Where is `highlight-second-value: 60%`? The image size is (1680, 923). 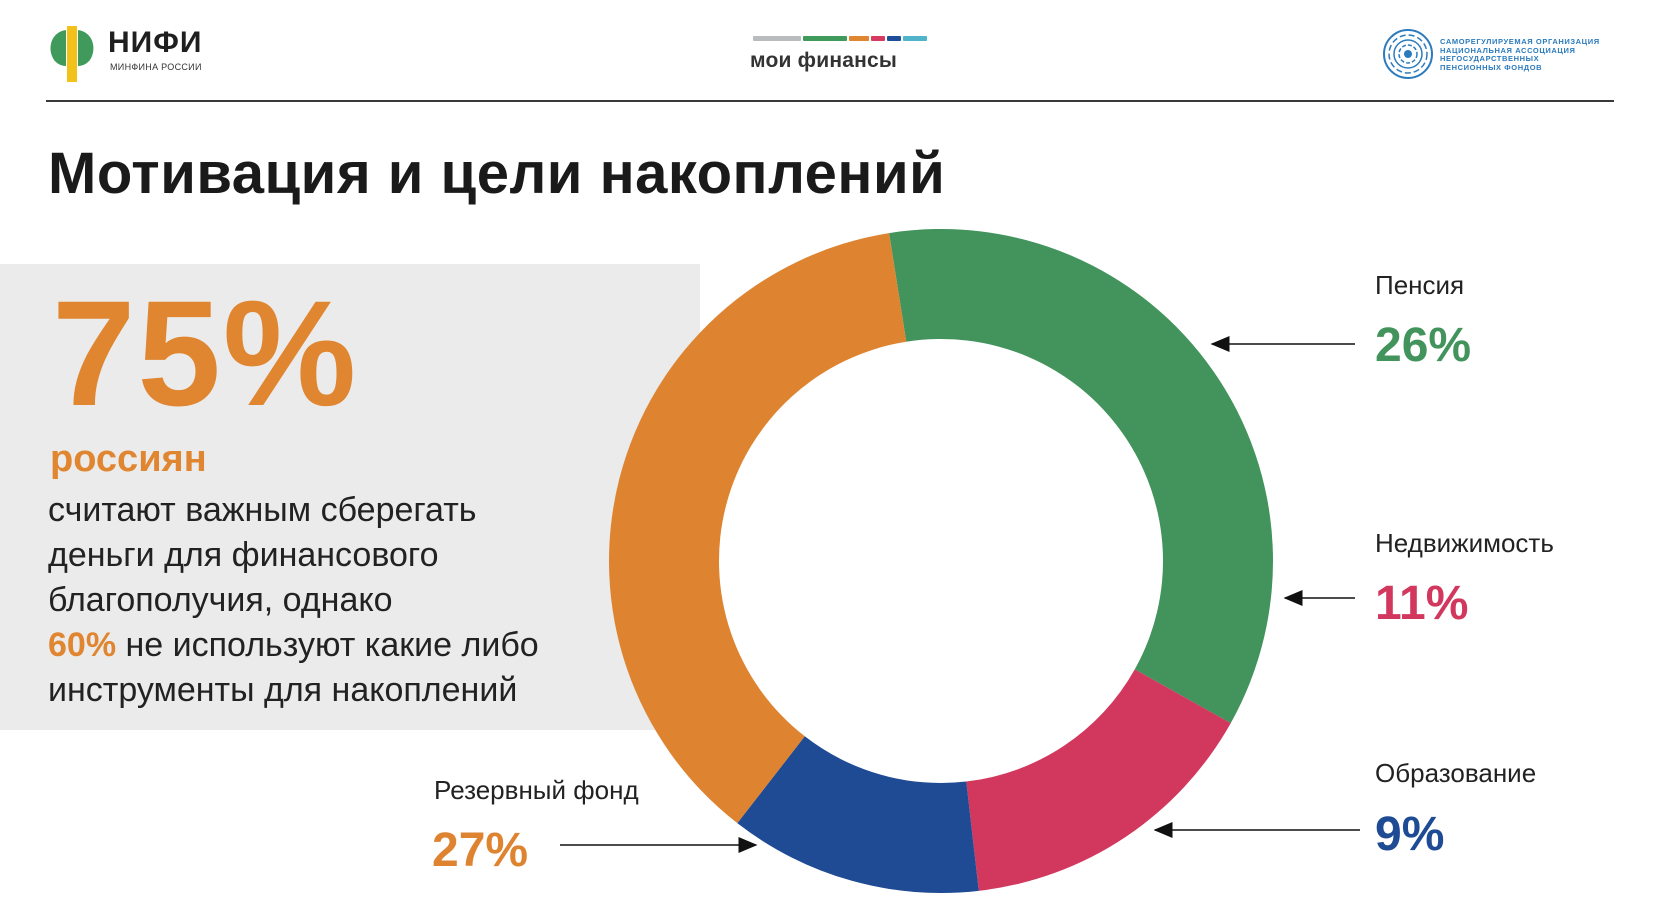
highlight-second-value: 60% is located at coordinates (82, 645).